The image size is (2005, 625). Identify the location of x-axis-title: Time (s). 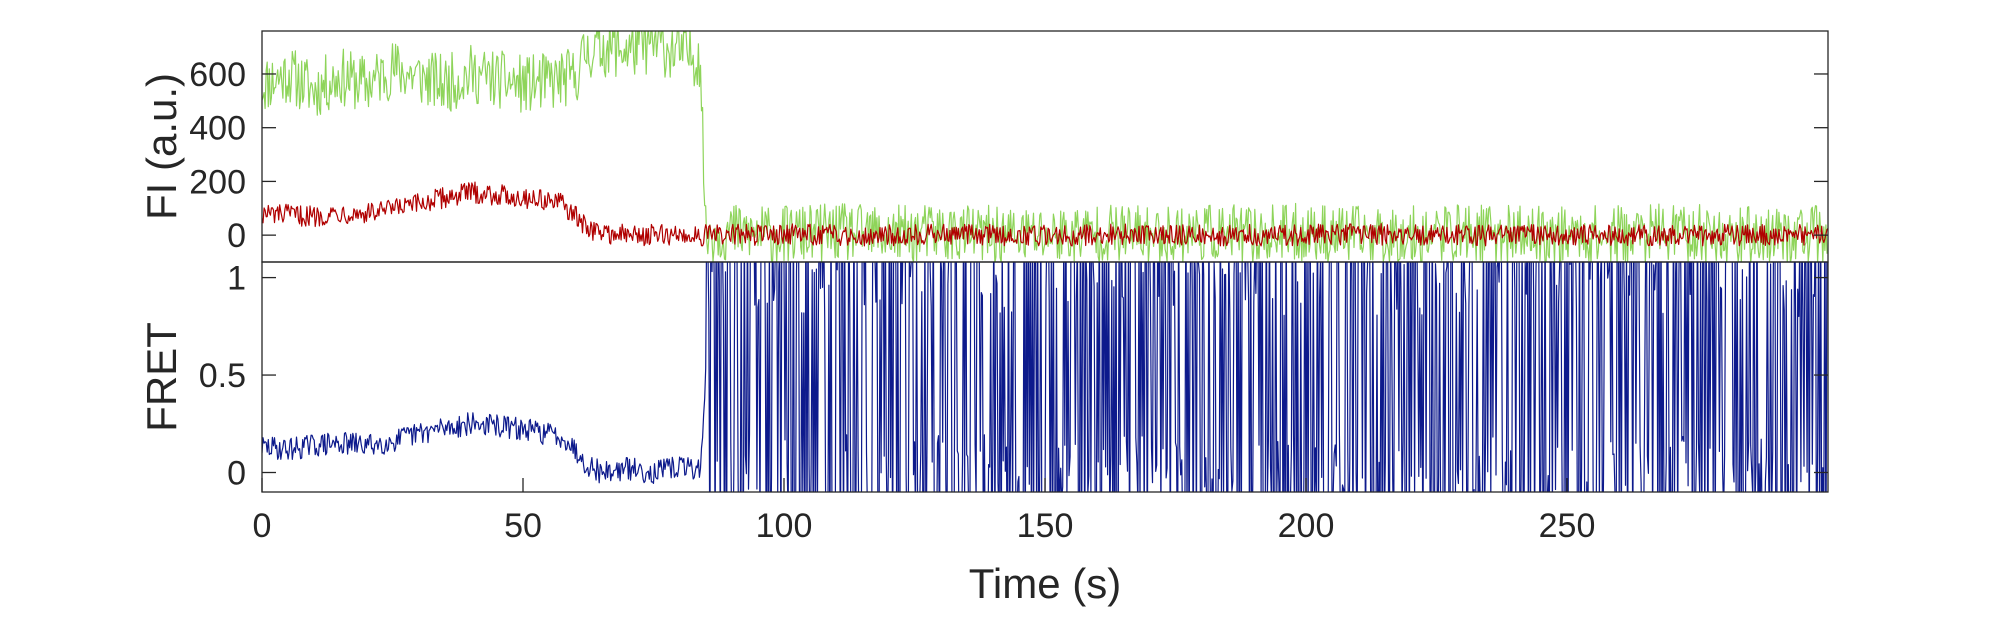
(1045, 583).